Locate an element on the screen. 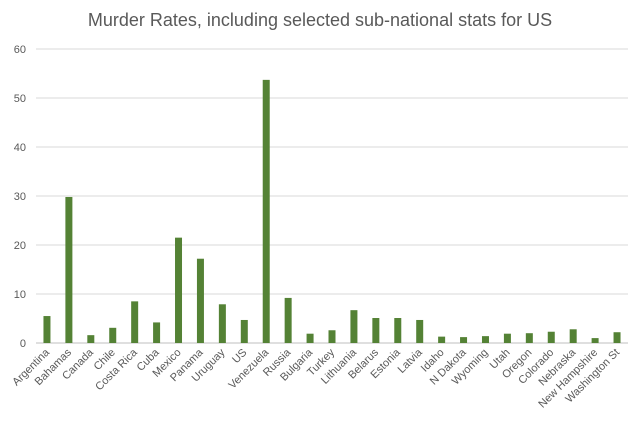 This screenshot has height=425, width=640. bar-belarus is located at coordinates (376, 330).